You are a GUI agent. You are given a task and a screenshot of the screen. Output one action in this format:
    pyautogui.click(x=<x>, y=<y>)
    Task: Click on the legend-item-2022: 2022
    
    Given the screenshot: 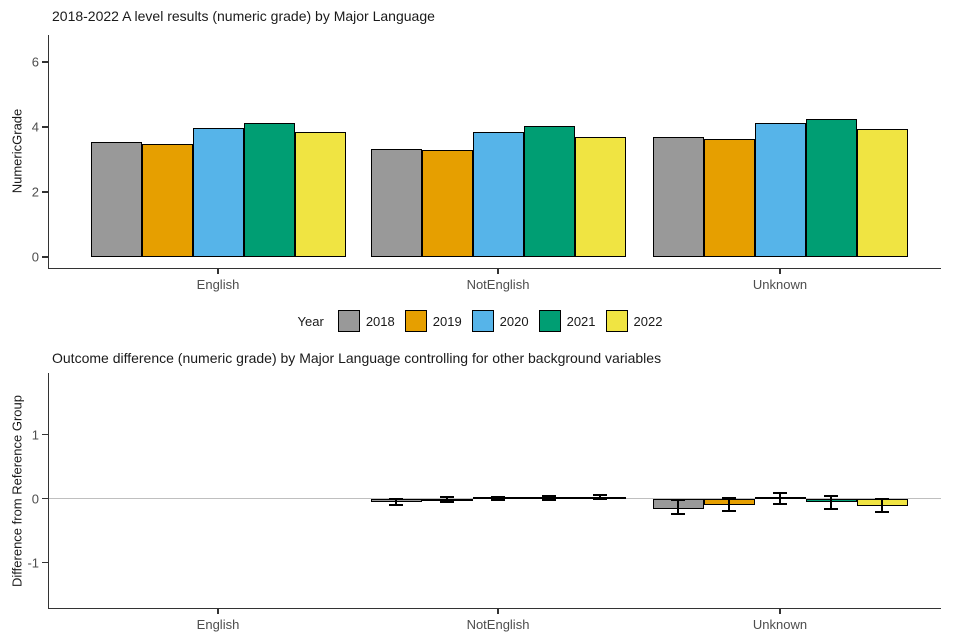 What is the action you would take?
    pyautogui.click(x=634, y=321)
    